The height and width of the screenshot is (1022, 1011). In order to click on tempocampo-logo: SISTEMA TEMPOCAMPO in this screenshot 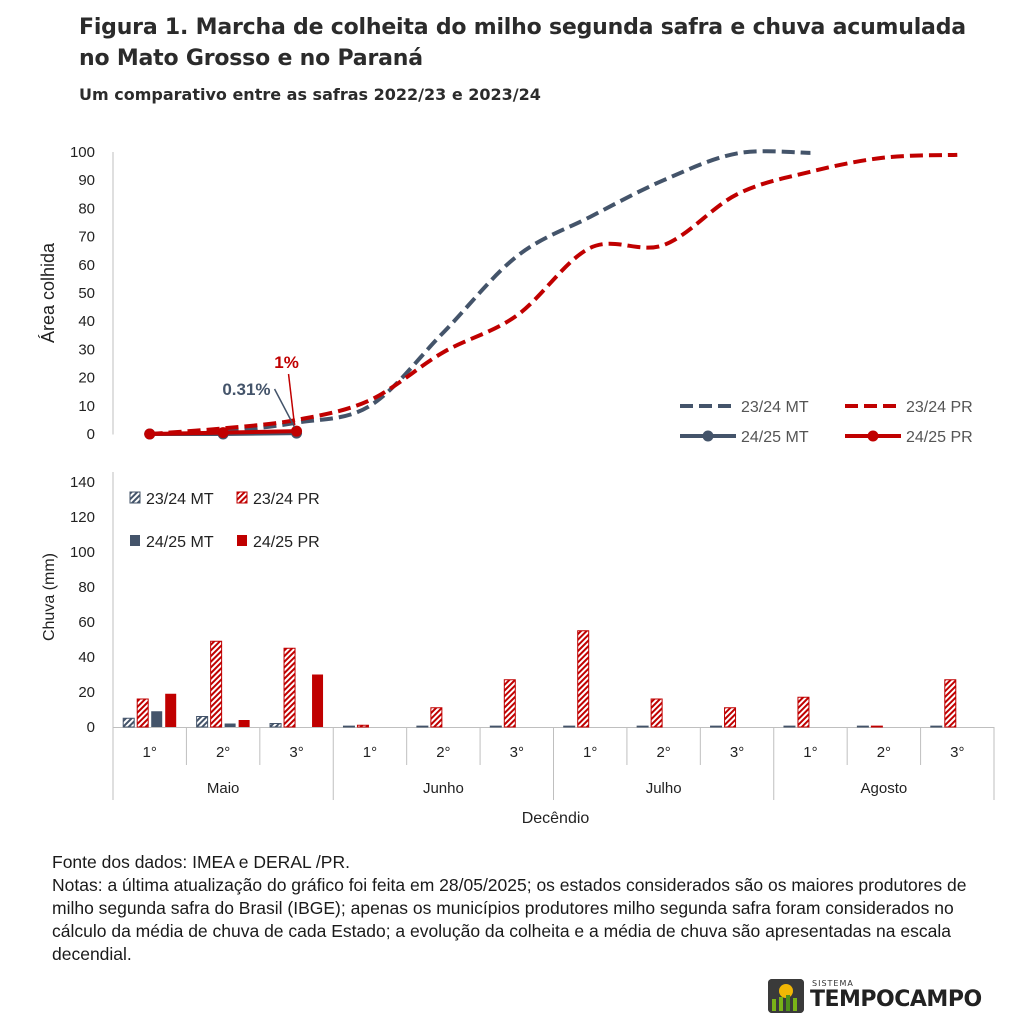, I will do `click(875, 996)`.